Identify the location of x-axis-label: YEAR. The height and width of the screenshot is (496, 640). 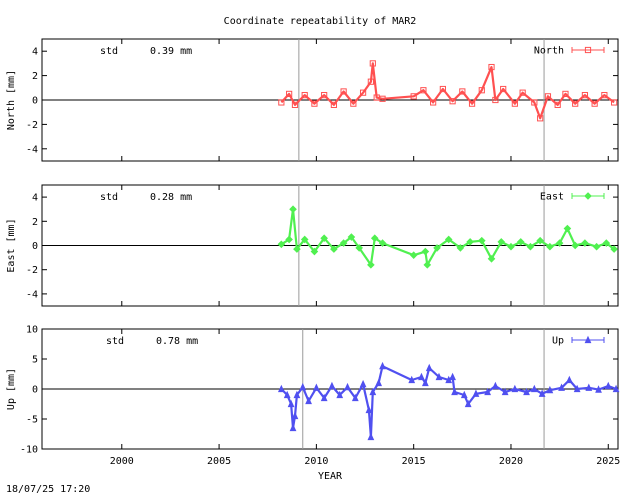
(330, 476).